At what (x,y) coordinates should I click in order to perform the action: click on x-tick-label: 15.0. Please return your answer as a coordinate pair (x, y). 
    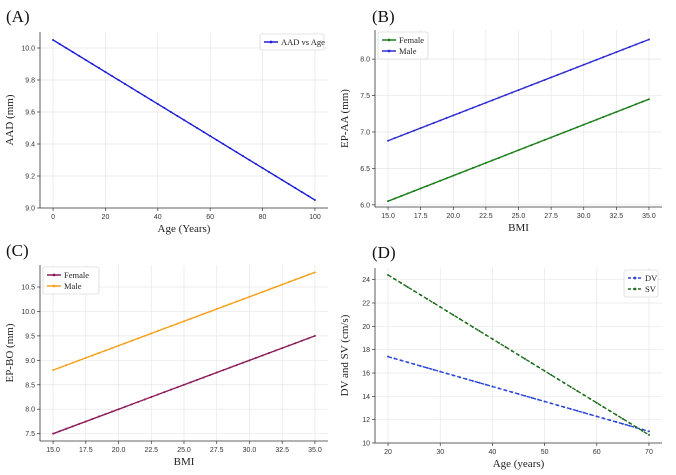
    Looking at the image, I should click on (53, 450).